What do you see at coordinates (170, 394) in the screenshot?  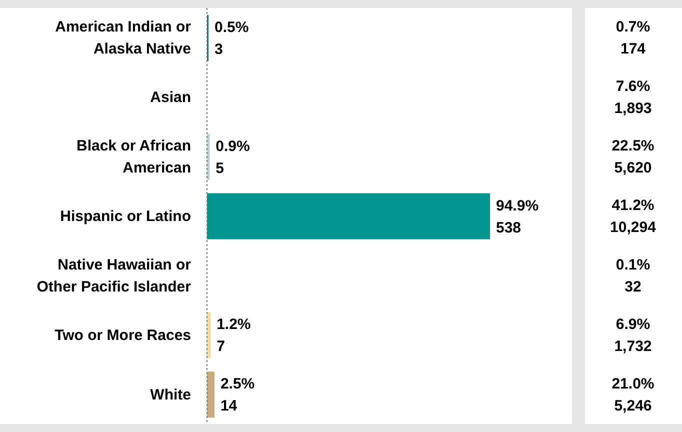 I see `y-tick-label: White` at bounding box center [170, 394].